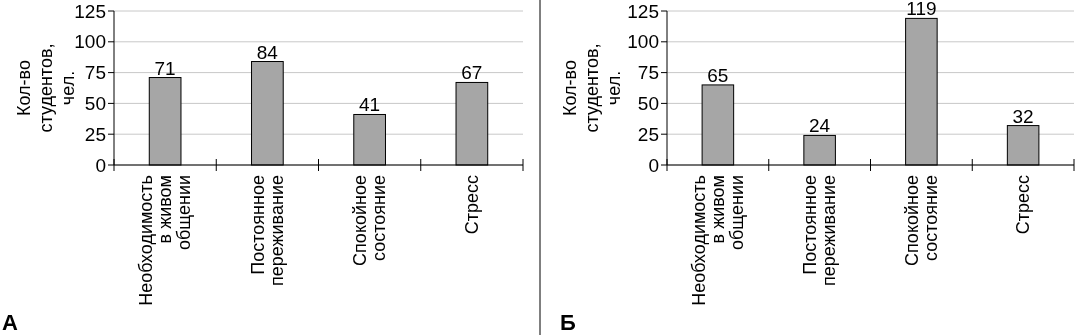 This screenshot has width=1080, height=335. Describe the element at coordinates (568, 322) in the screenshot. I see `text: Б` at that location.